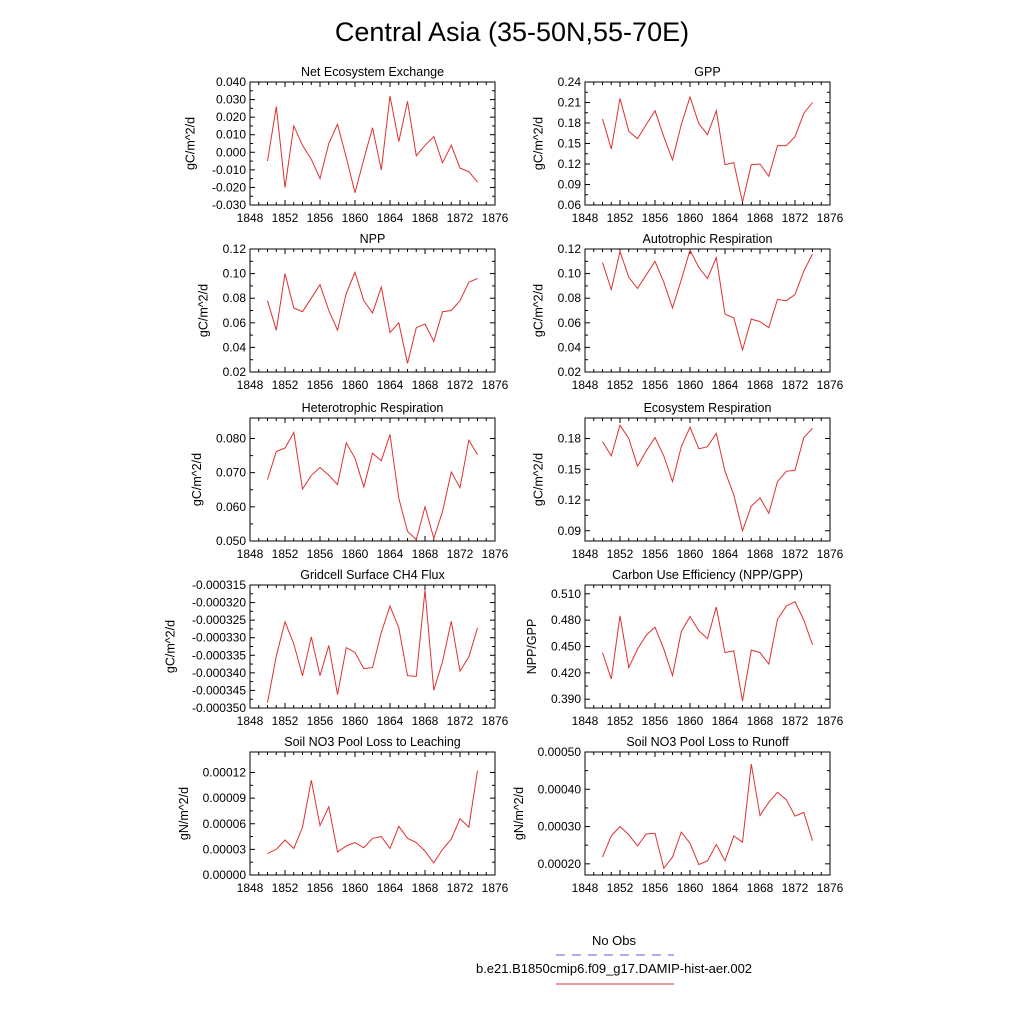  What do you see at coordinates (231, 100) in the screenshot?
I see `y-tick-label: 0.030` at bounding box center [231, 100].